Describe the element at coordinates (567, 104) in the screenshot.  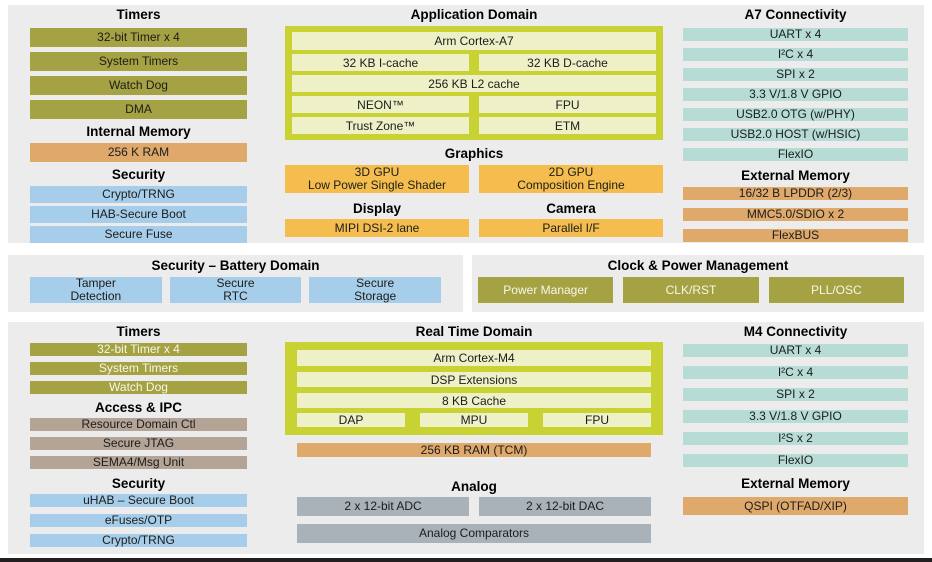
I see `block-fpu-a7: FPU` at that location.